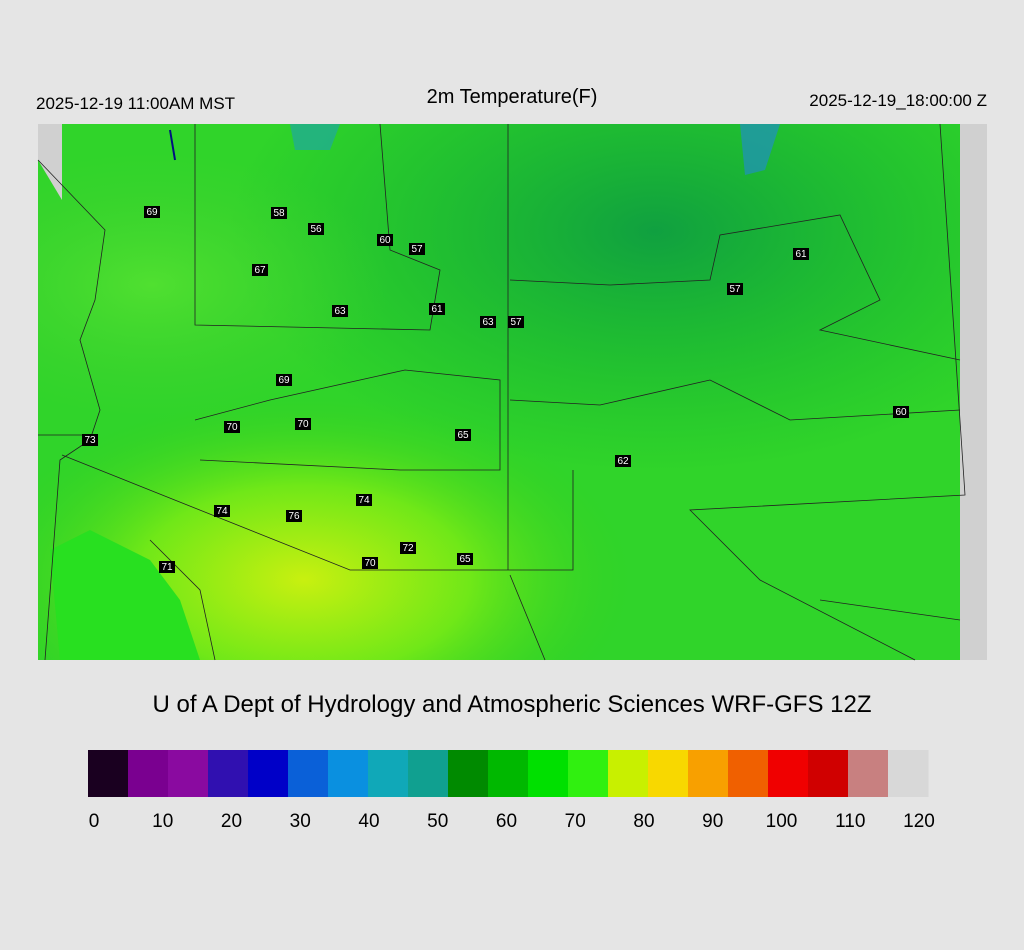 The height and width of the screenshot is (950, 1024). What do you see at coordinates (231, 821) in the screenshot?
I see `colorbar-tick-label: 20` at bounding box center [231, 821].